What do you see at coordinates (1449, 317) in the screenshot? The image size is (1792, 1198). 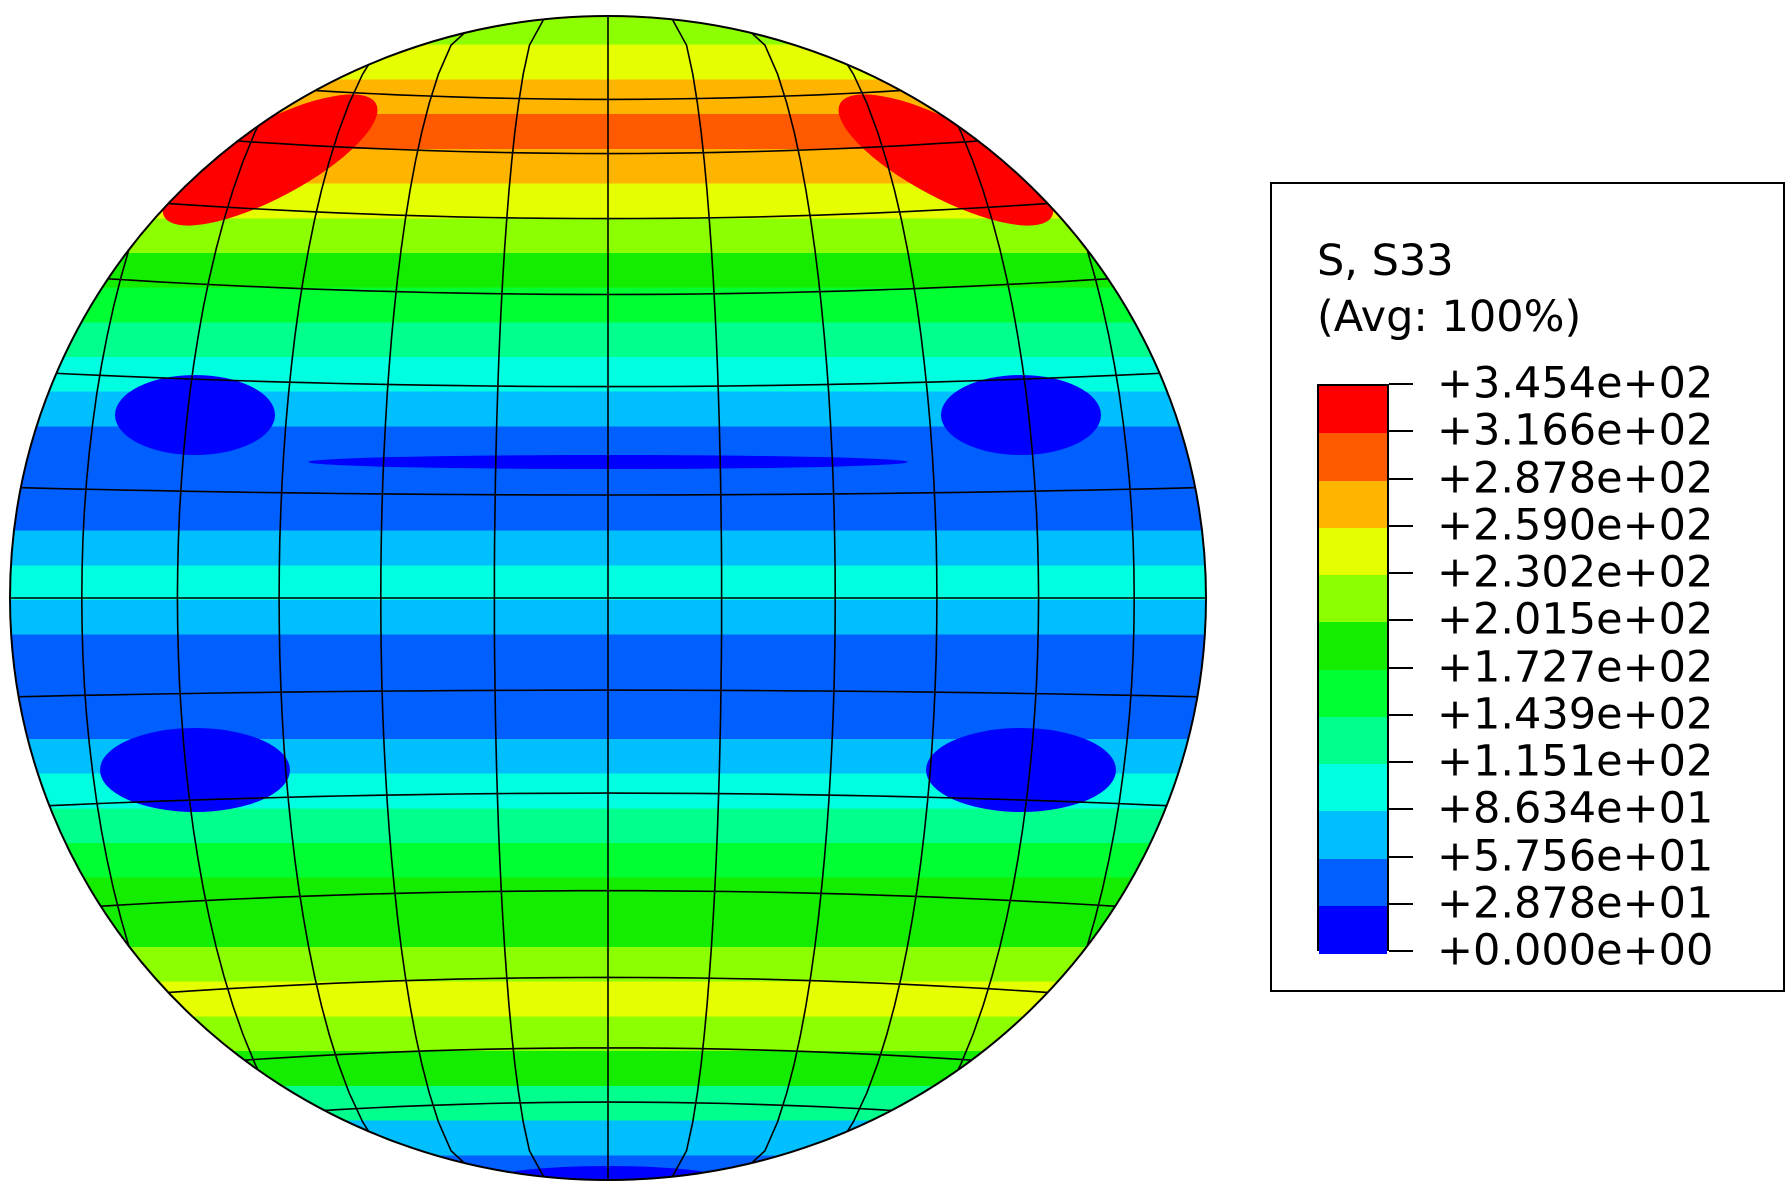 I see `legend-subtitle: (Avg: 100%)` at bounding box center [1449, 317].